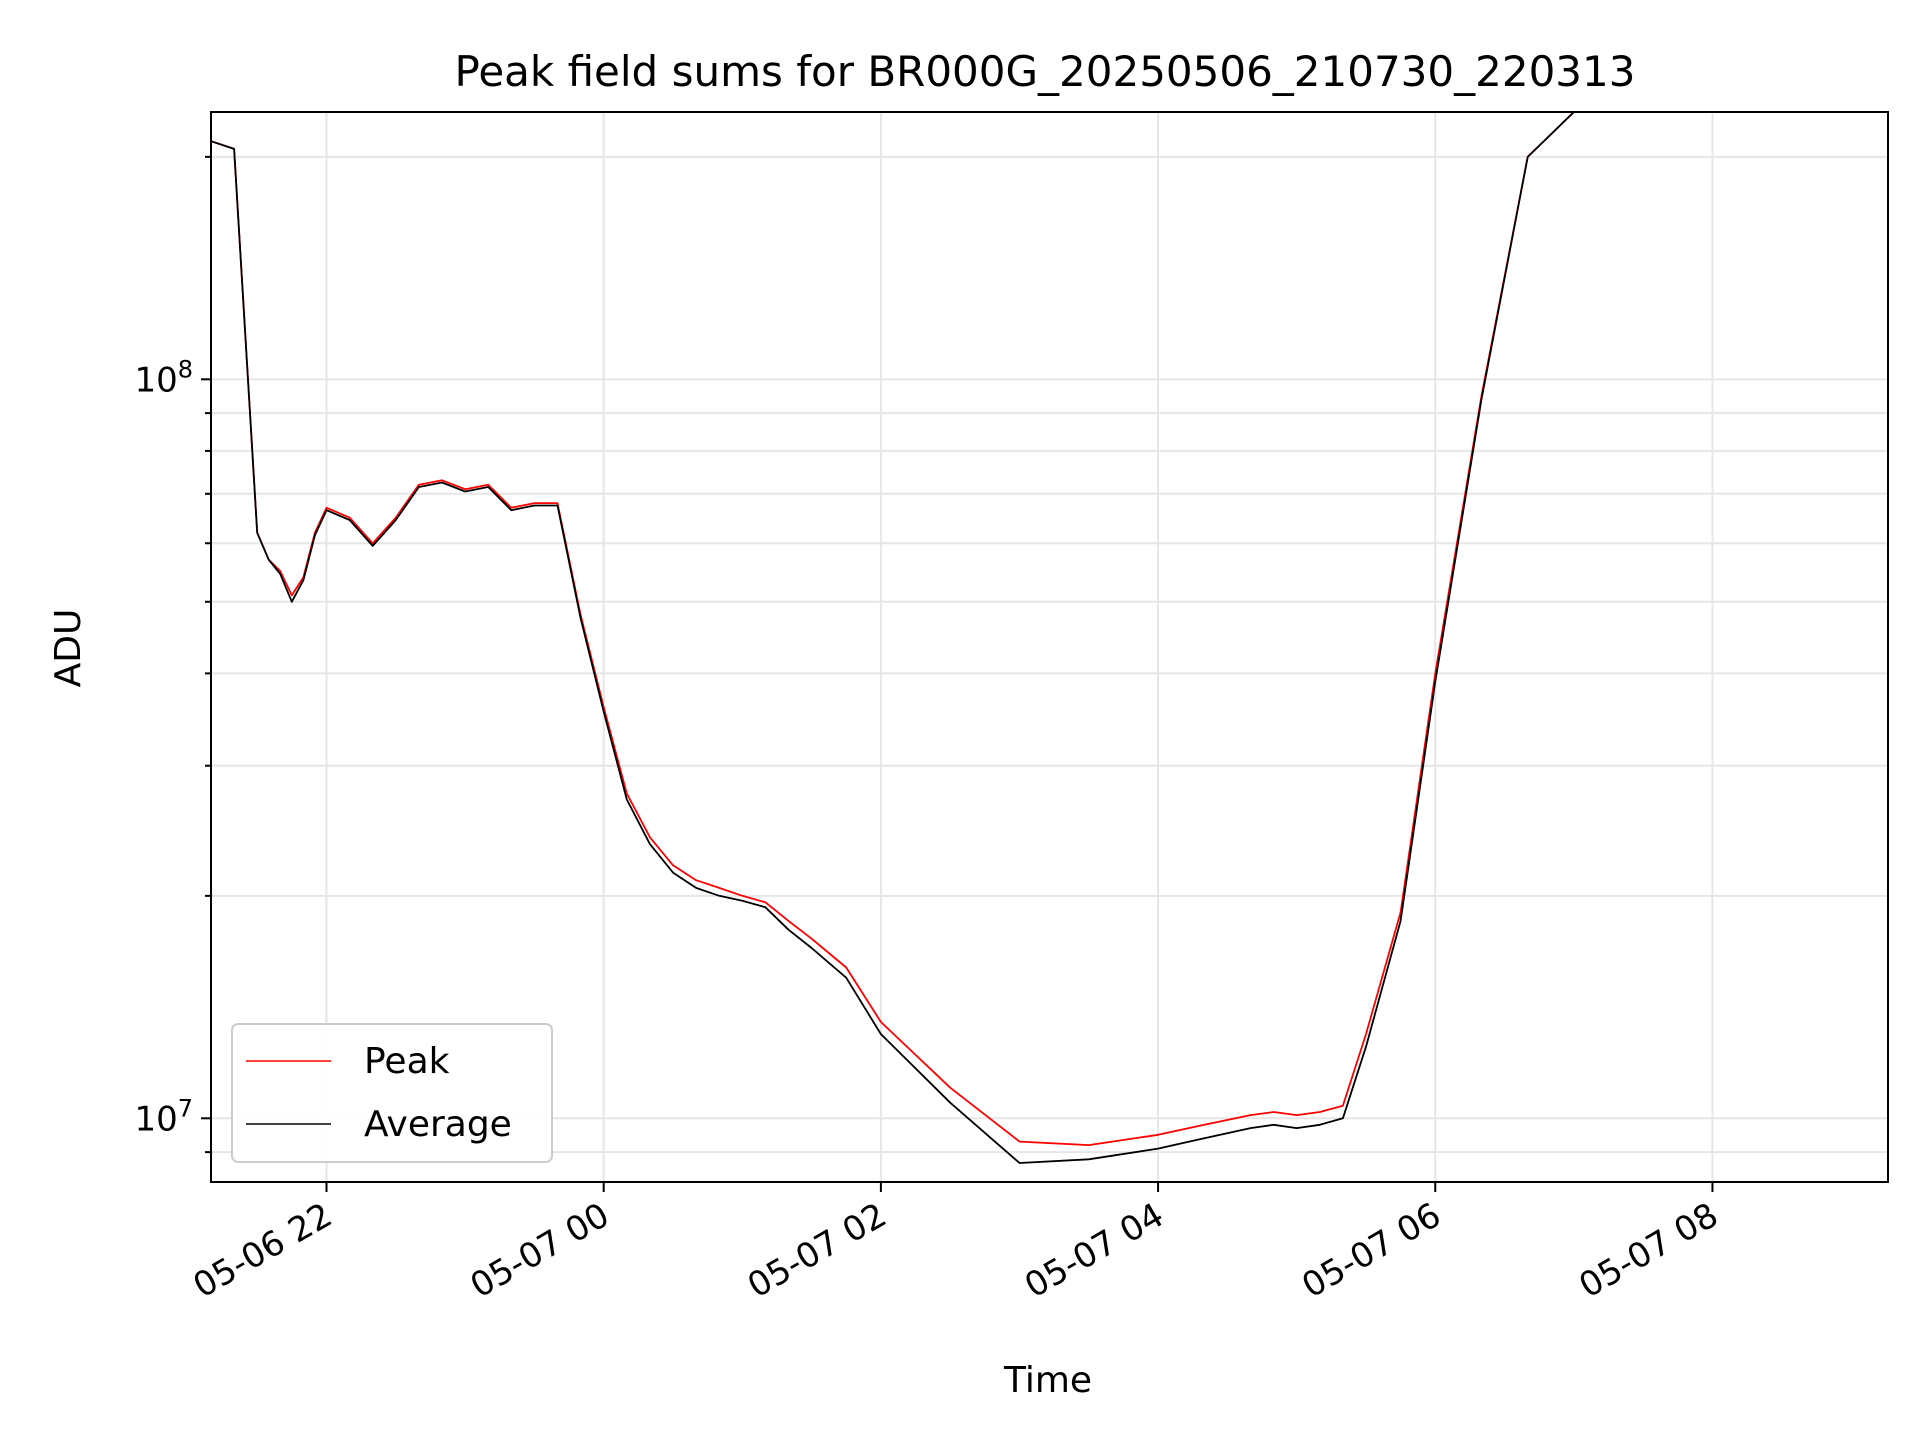 Image resolution: width=1920 pixels, height=1440 pixels. I want to click on legend-peak-label: Peak, so click(407, 1061).